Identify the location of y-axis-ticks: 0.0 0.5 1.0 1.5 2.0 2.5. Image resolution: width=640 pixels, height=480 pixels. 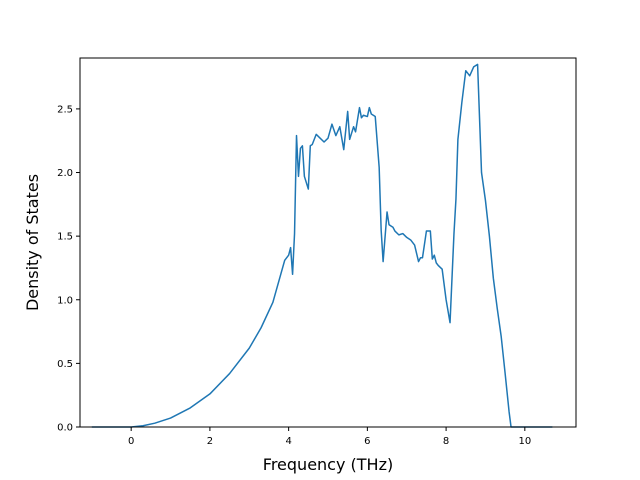
(68, 269).